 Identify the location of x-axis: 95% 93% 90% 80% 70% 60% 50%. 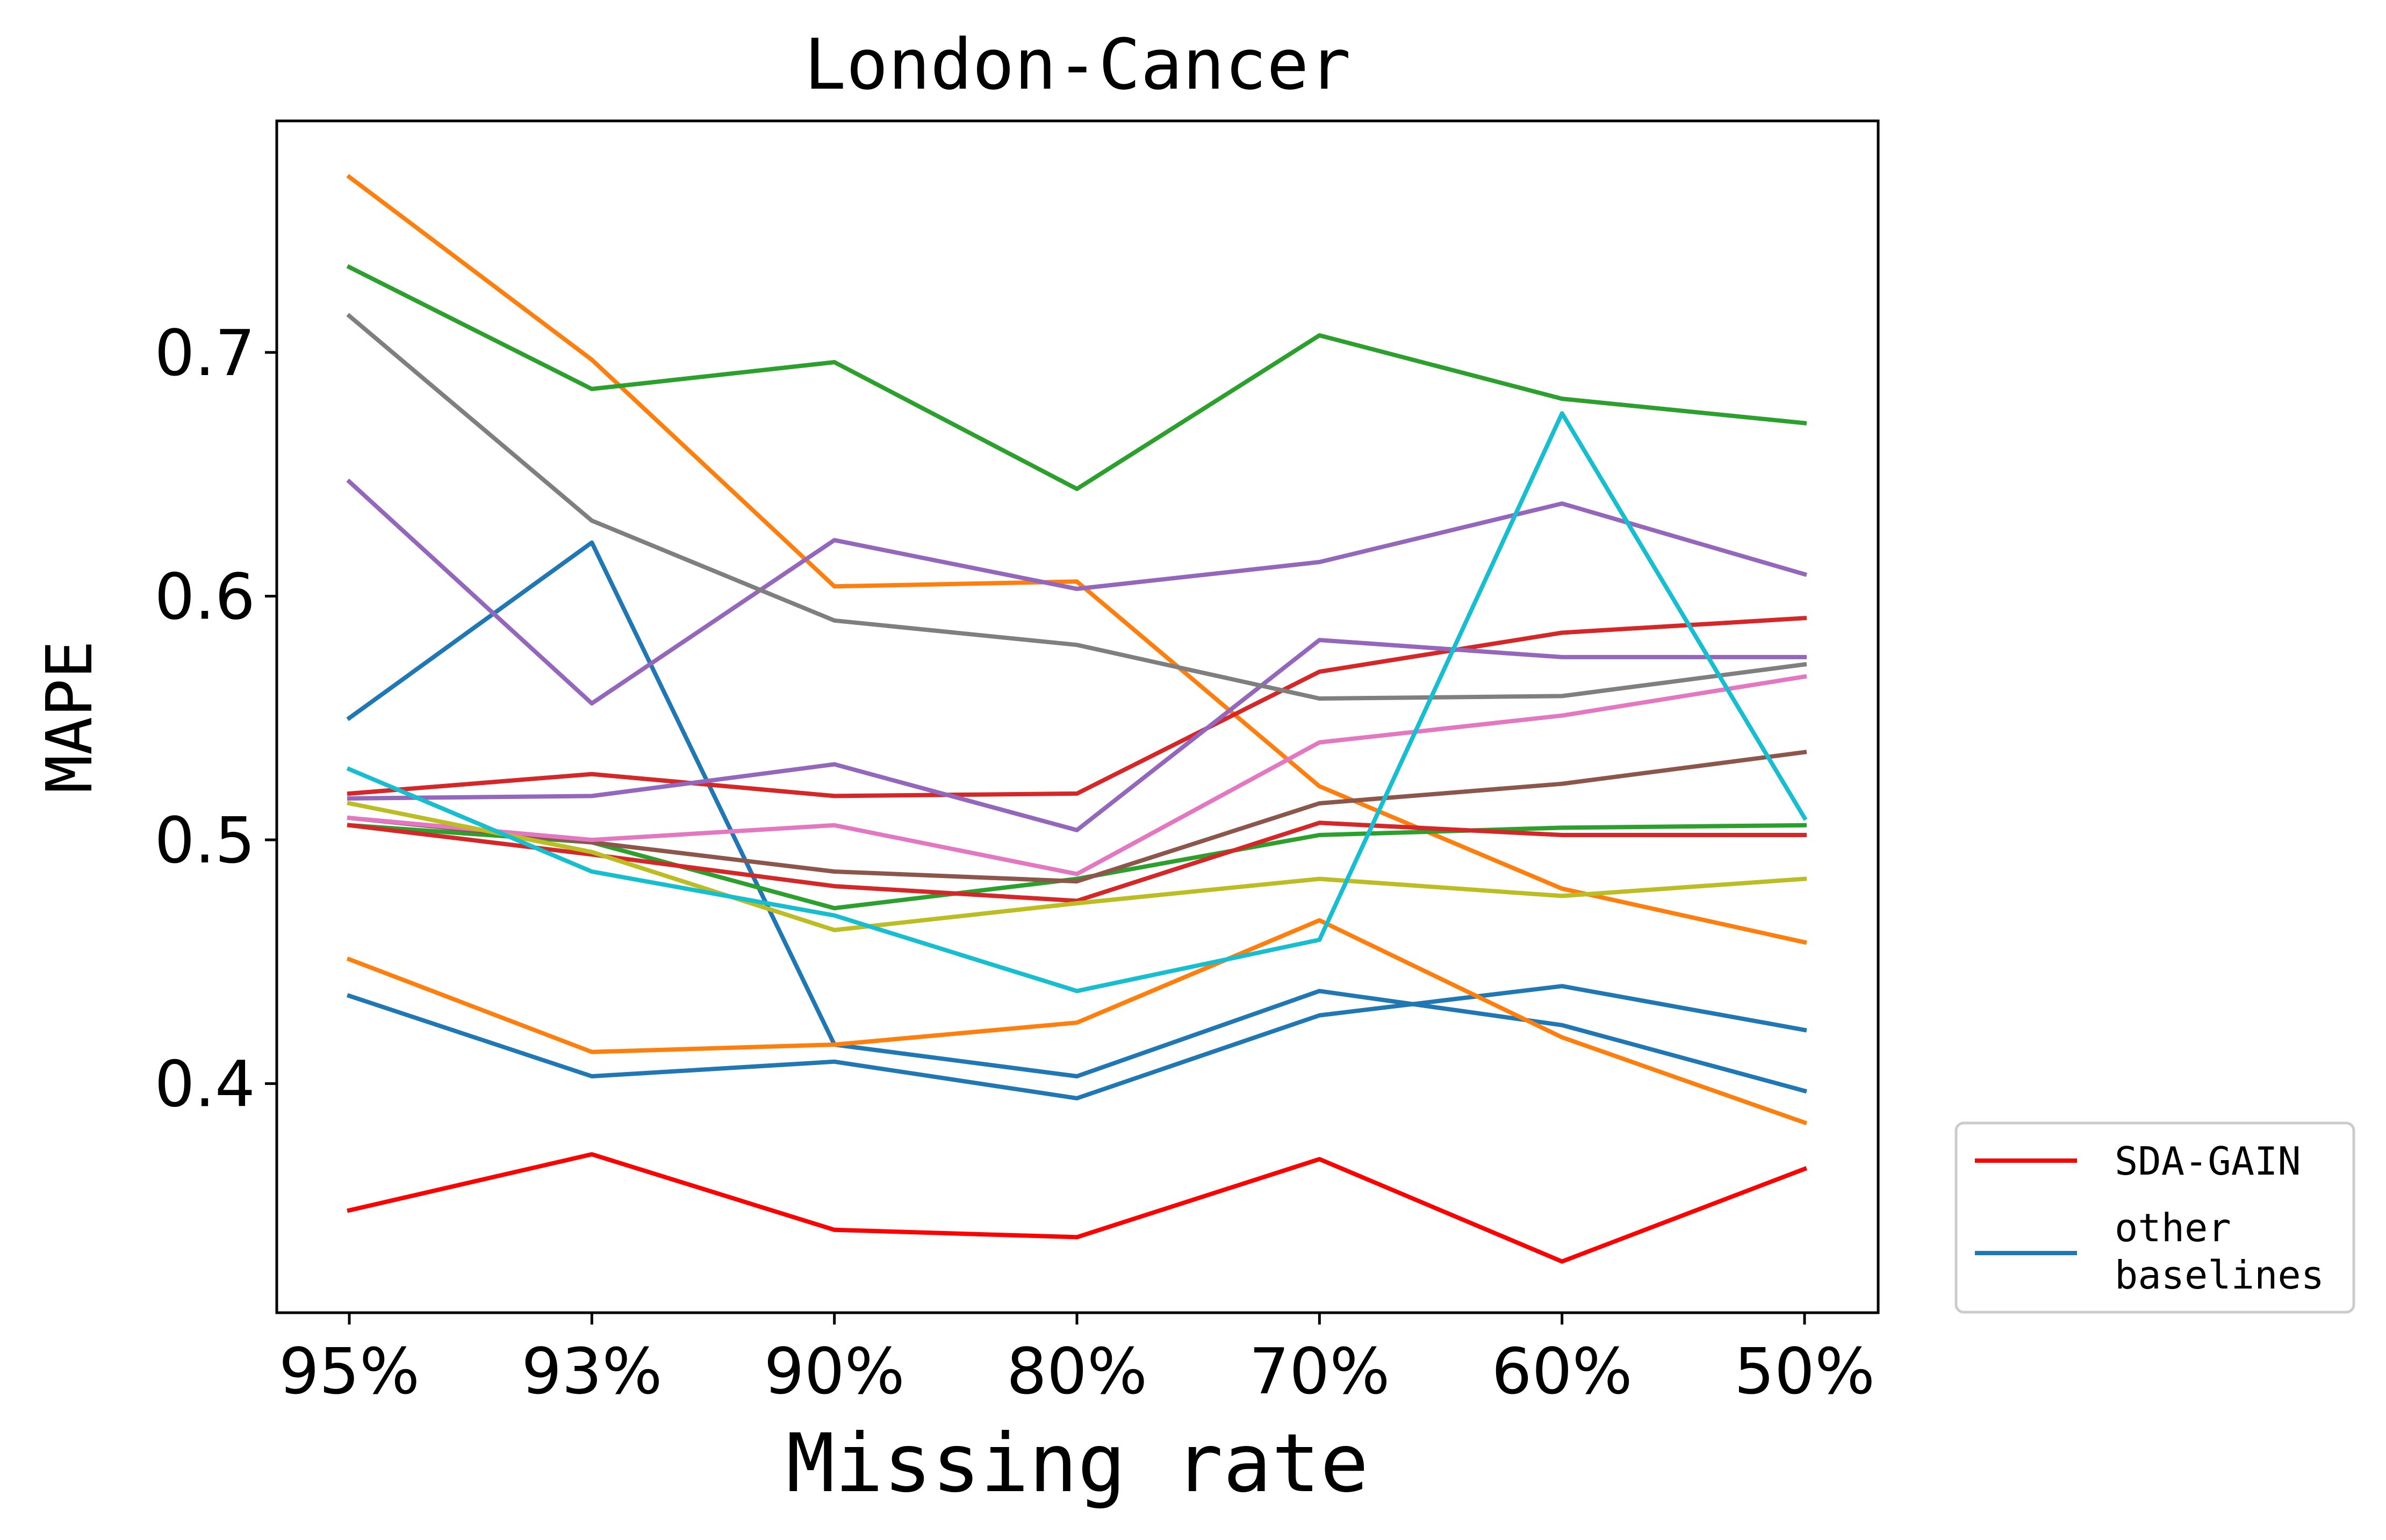
(1077, 1360).